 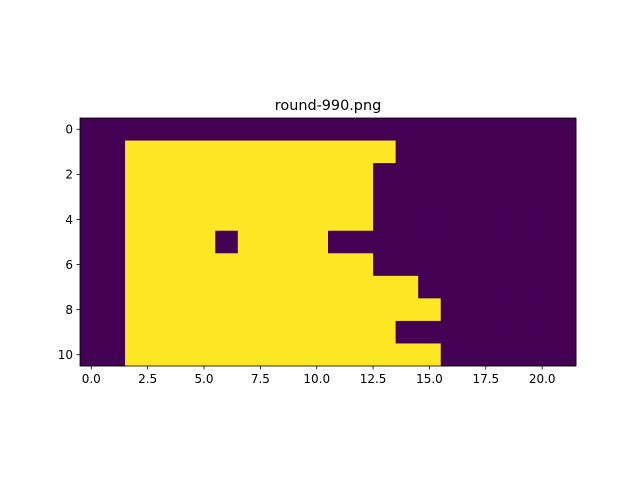 What do you see at coordinates (69, 242) in the screenshot?
I see `y-axis: 0 2 4 6 8 10` at bounding box center [69, 242].